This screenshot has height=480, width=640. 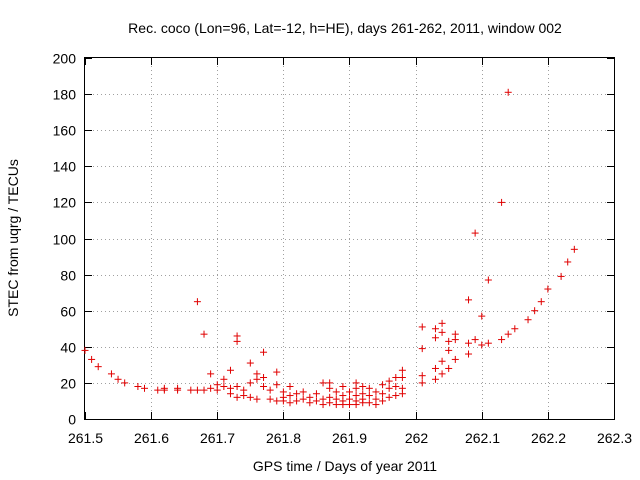 What do you see at coordinates (68, 384) in the screenshot?
I see `y-tick-label: 20` at bounding box center [68, 384].